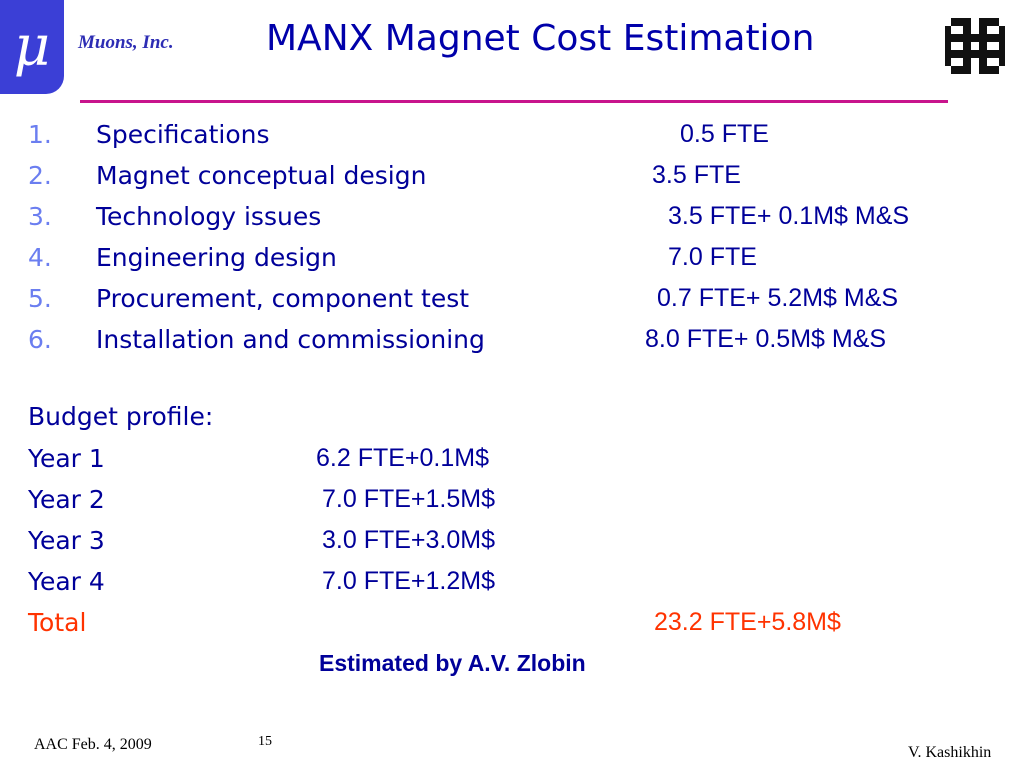 This screenshot has width=1024, height=768. I want to click on mu-glyph: μ, so click(32, 46).